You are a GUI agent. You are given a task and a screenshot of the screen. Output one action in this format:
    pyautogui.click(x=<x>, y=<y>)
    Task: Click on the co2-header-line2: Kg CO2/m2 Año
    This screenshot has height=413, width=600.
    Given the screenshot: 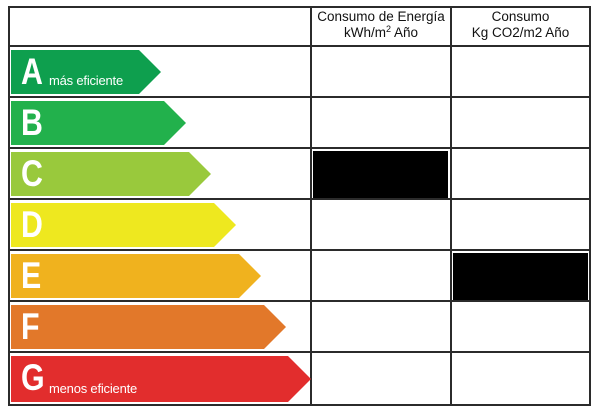 What is the action you would take?
    pyautogui.click(x=520, y=32)
    